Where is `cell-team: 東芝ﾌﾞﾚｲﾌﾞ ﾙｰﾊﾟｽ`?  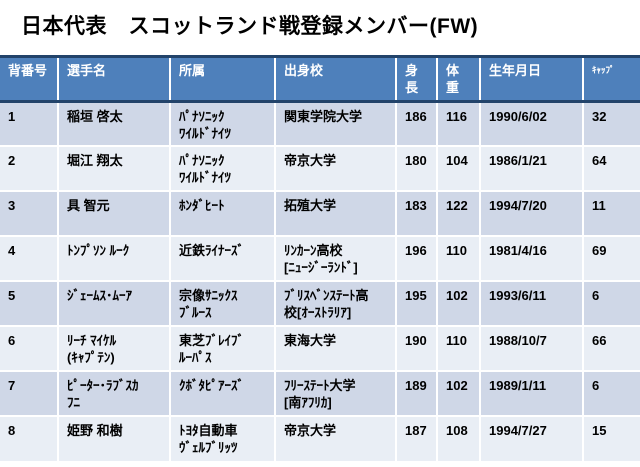 cell-team: 東芝ﾌﾞﾚｲﾌﾞ ﾙｰﾊﾟｽ is located at coordinates (222, 348).